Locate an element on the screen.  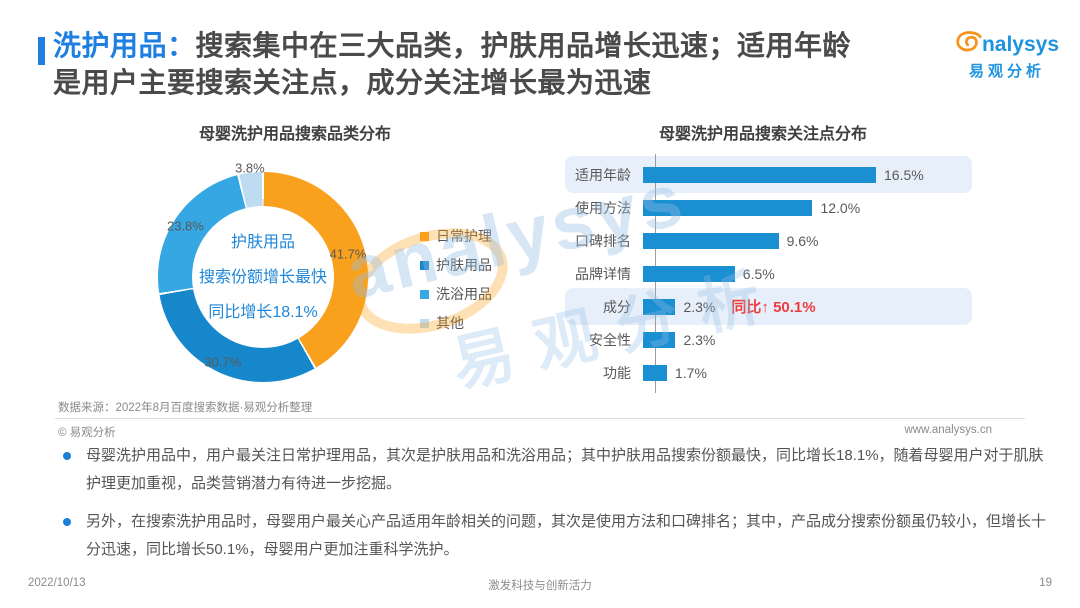
donut-center-line: 同比增长18.1% is located at coordinates (263, 312).